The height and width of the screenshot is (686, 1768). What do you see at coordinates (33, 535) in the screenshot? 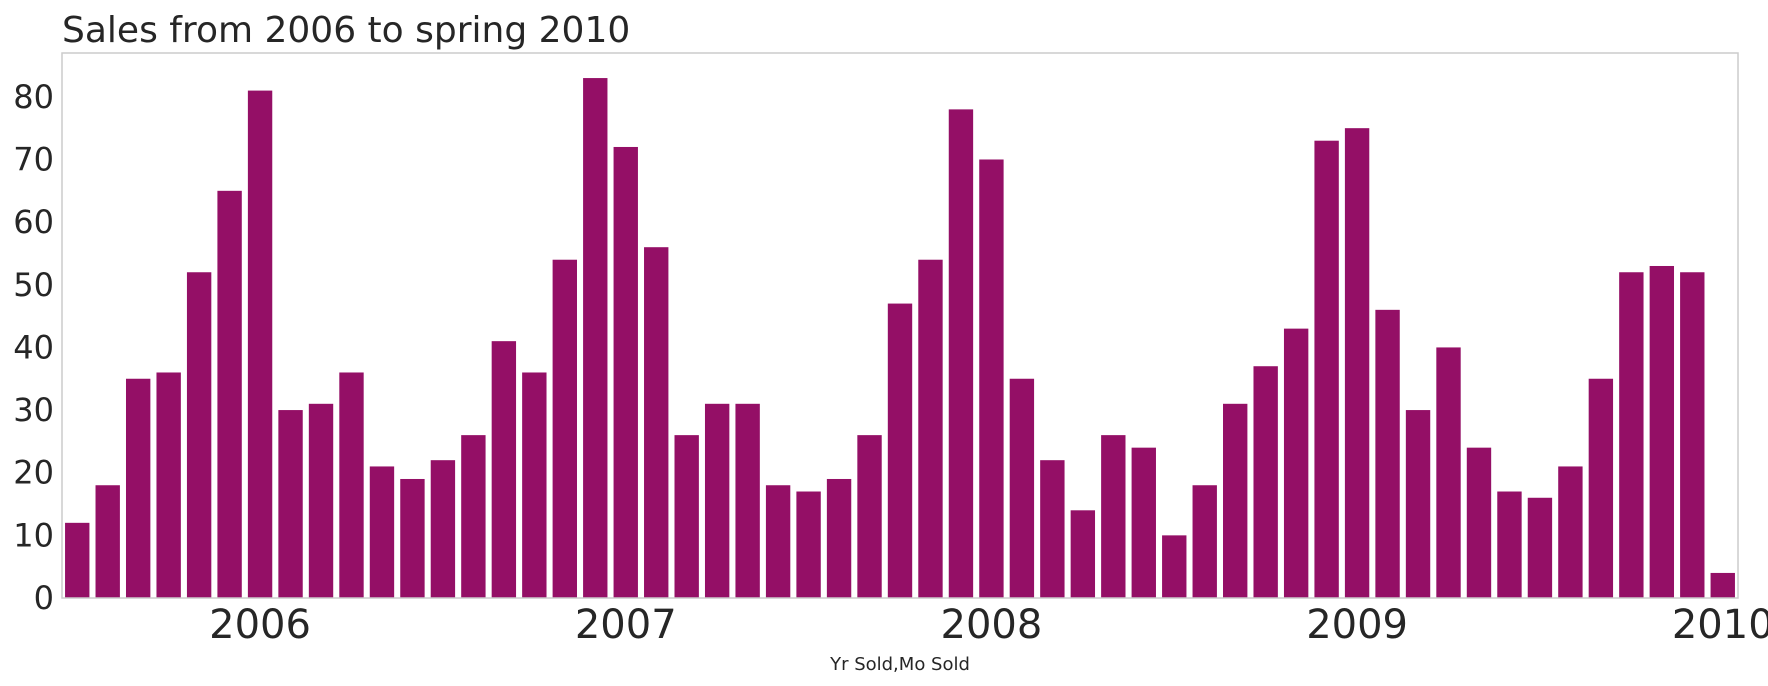
I see `y-tick-label: 10` at bounding box center [33, 535].